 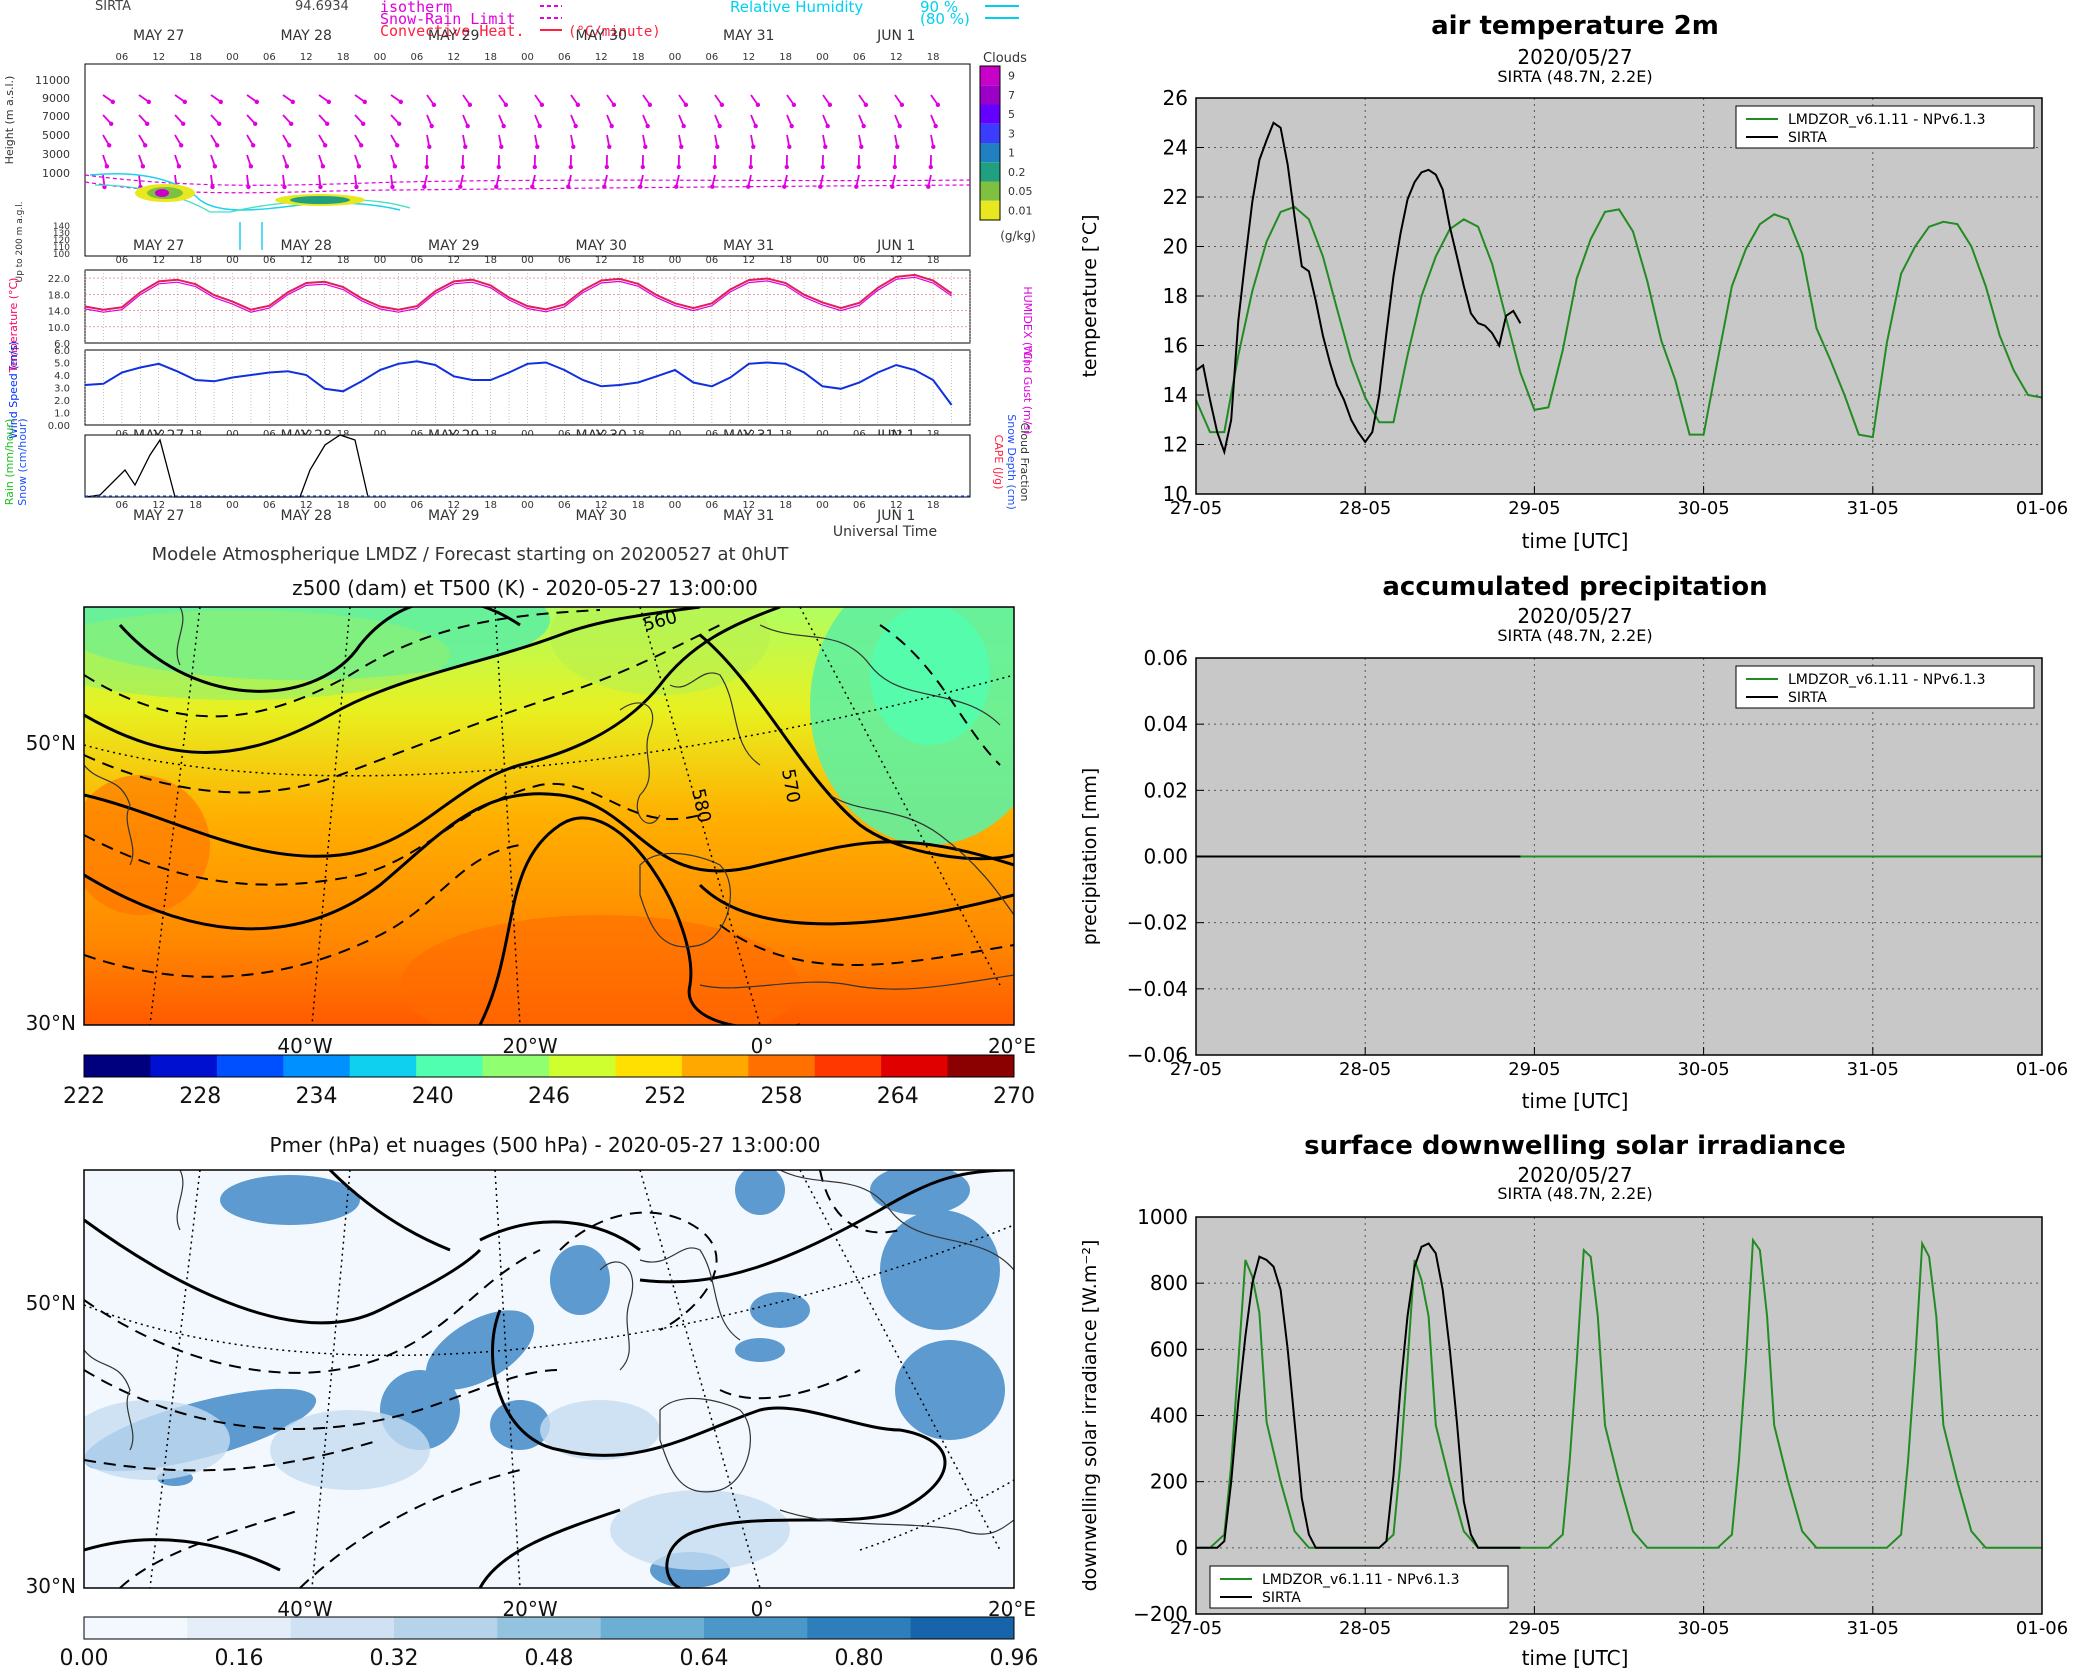 What do you see at coordinates (527, 180) in the screenshot?
I see `isotherm-line` at bounding box center [527, 180].